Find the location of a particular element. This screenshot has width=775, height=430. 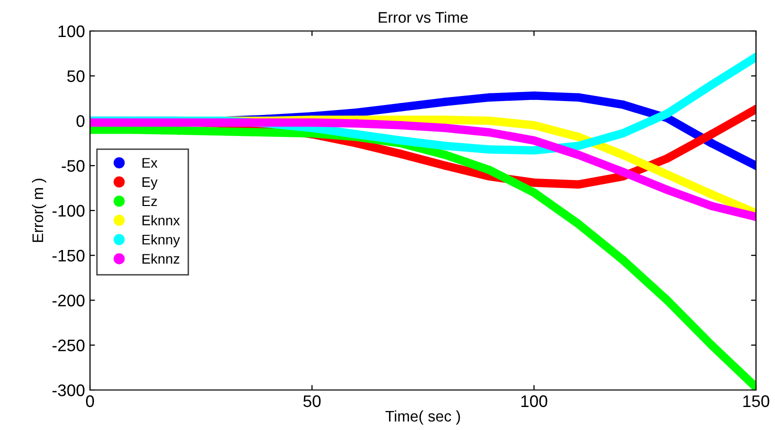

legend-label: Ey is located at coordinates (150, 183).